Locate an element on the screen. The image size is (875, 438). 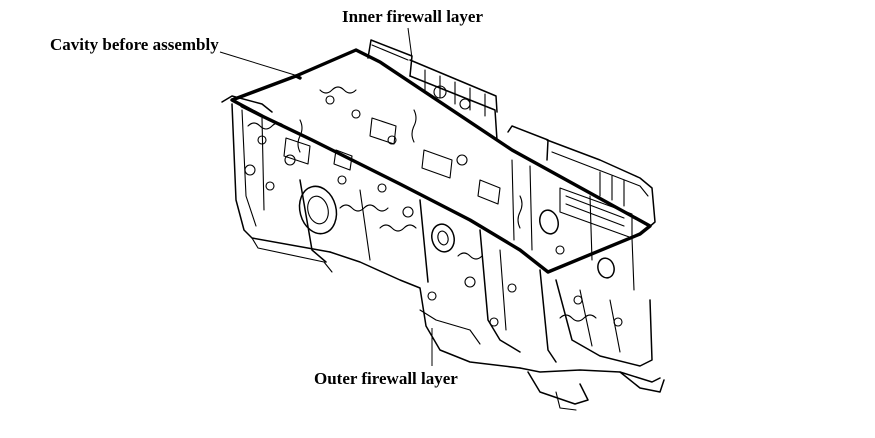
leader-inner is located at coordinates (410, 43).